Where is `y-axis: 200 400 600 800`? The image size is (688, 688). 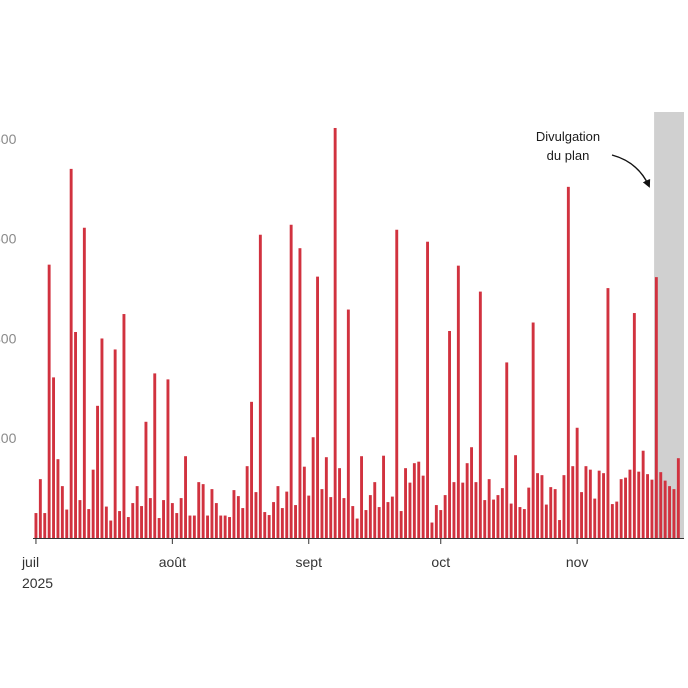
y-axis: 200 400 600 800 is located at coordinates (8, 288).